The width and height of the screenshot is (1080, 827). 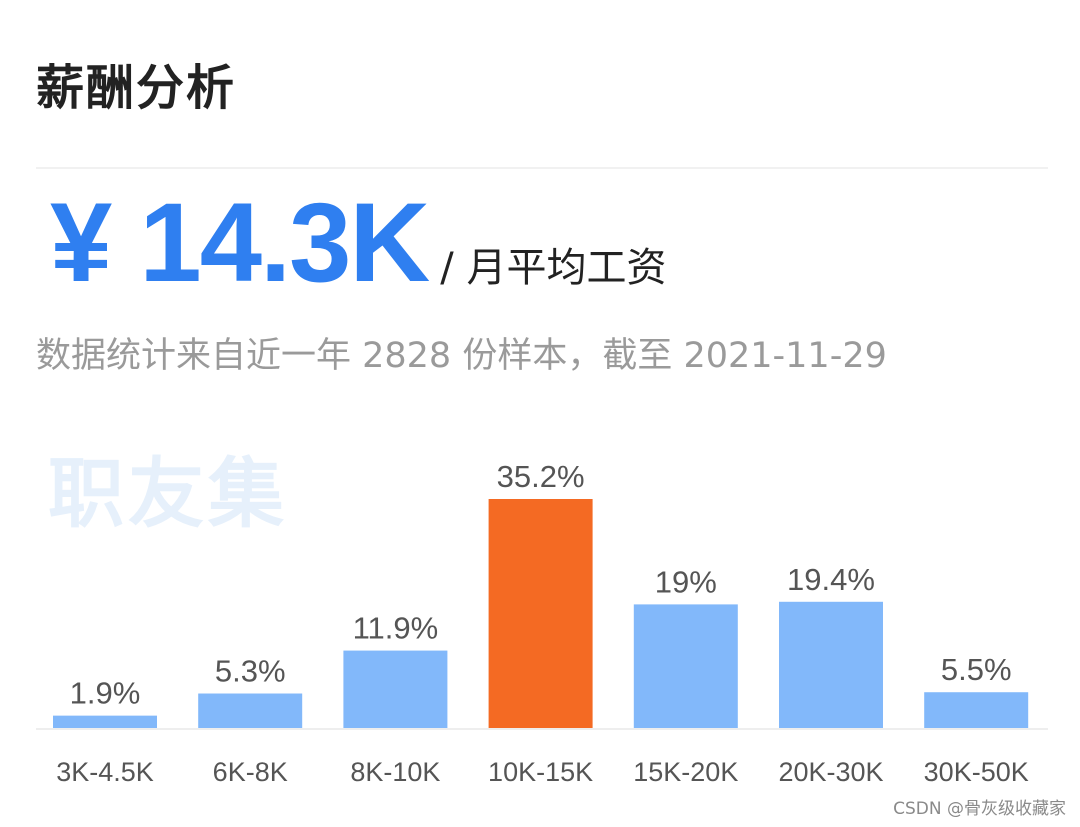 What do you see at coordinates (105, 721) in the screenshot?
I see `bar-3K-4.5K` at bounding box center [105, 721].